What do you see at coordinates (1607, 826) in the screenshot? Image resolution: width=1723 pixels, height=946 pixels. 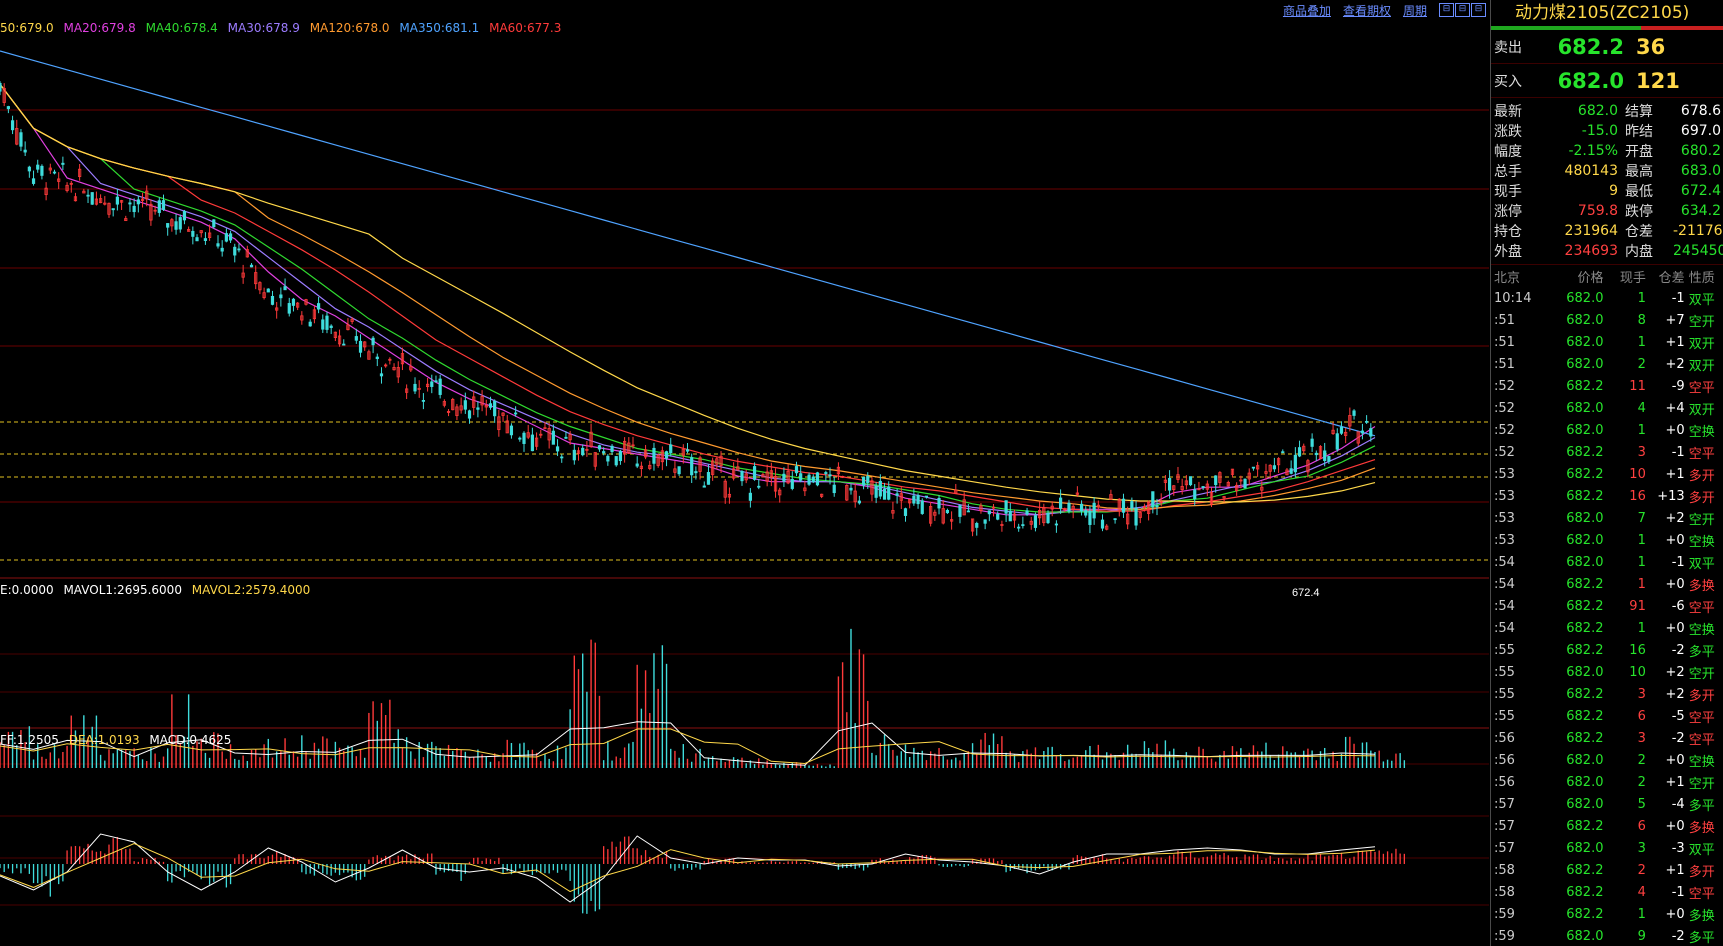 I see `tick-row: :57 682.2 6 +0 多换` at bounding box center [1607, 826].